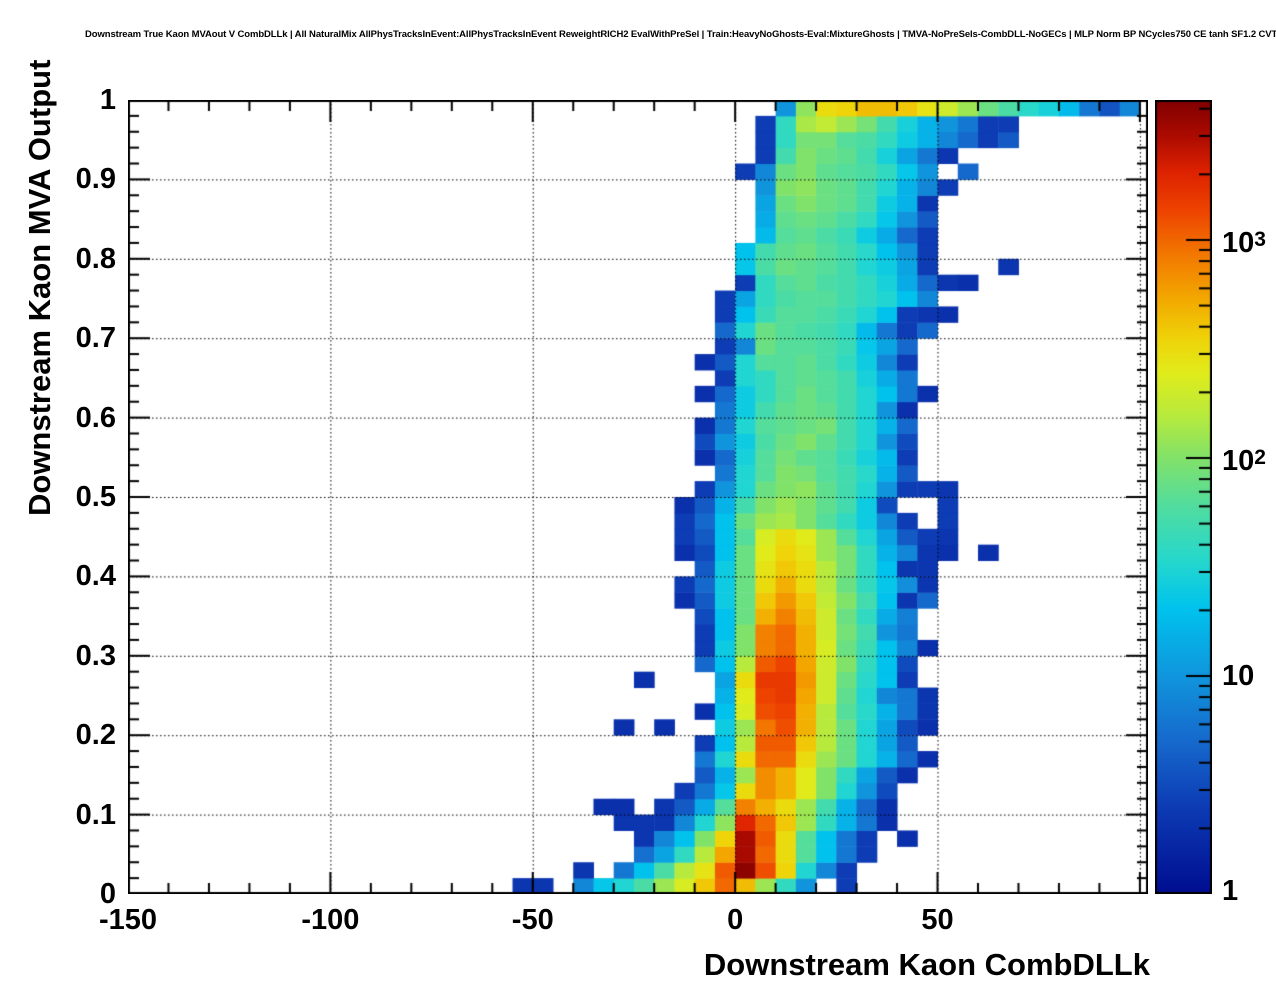  Describe the element at coordinates (1183, 497) in the screenshot. I see `colorbar-canvas` at that location.